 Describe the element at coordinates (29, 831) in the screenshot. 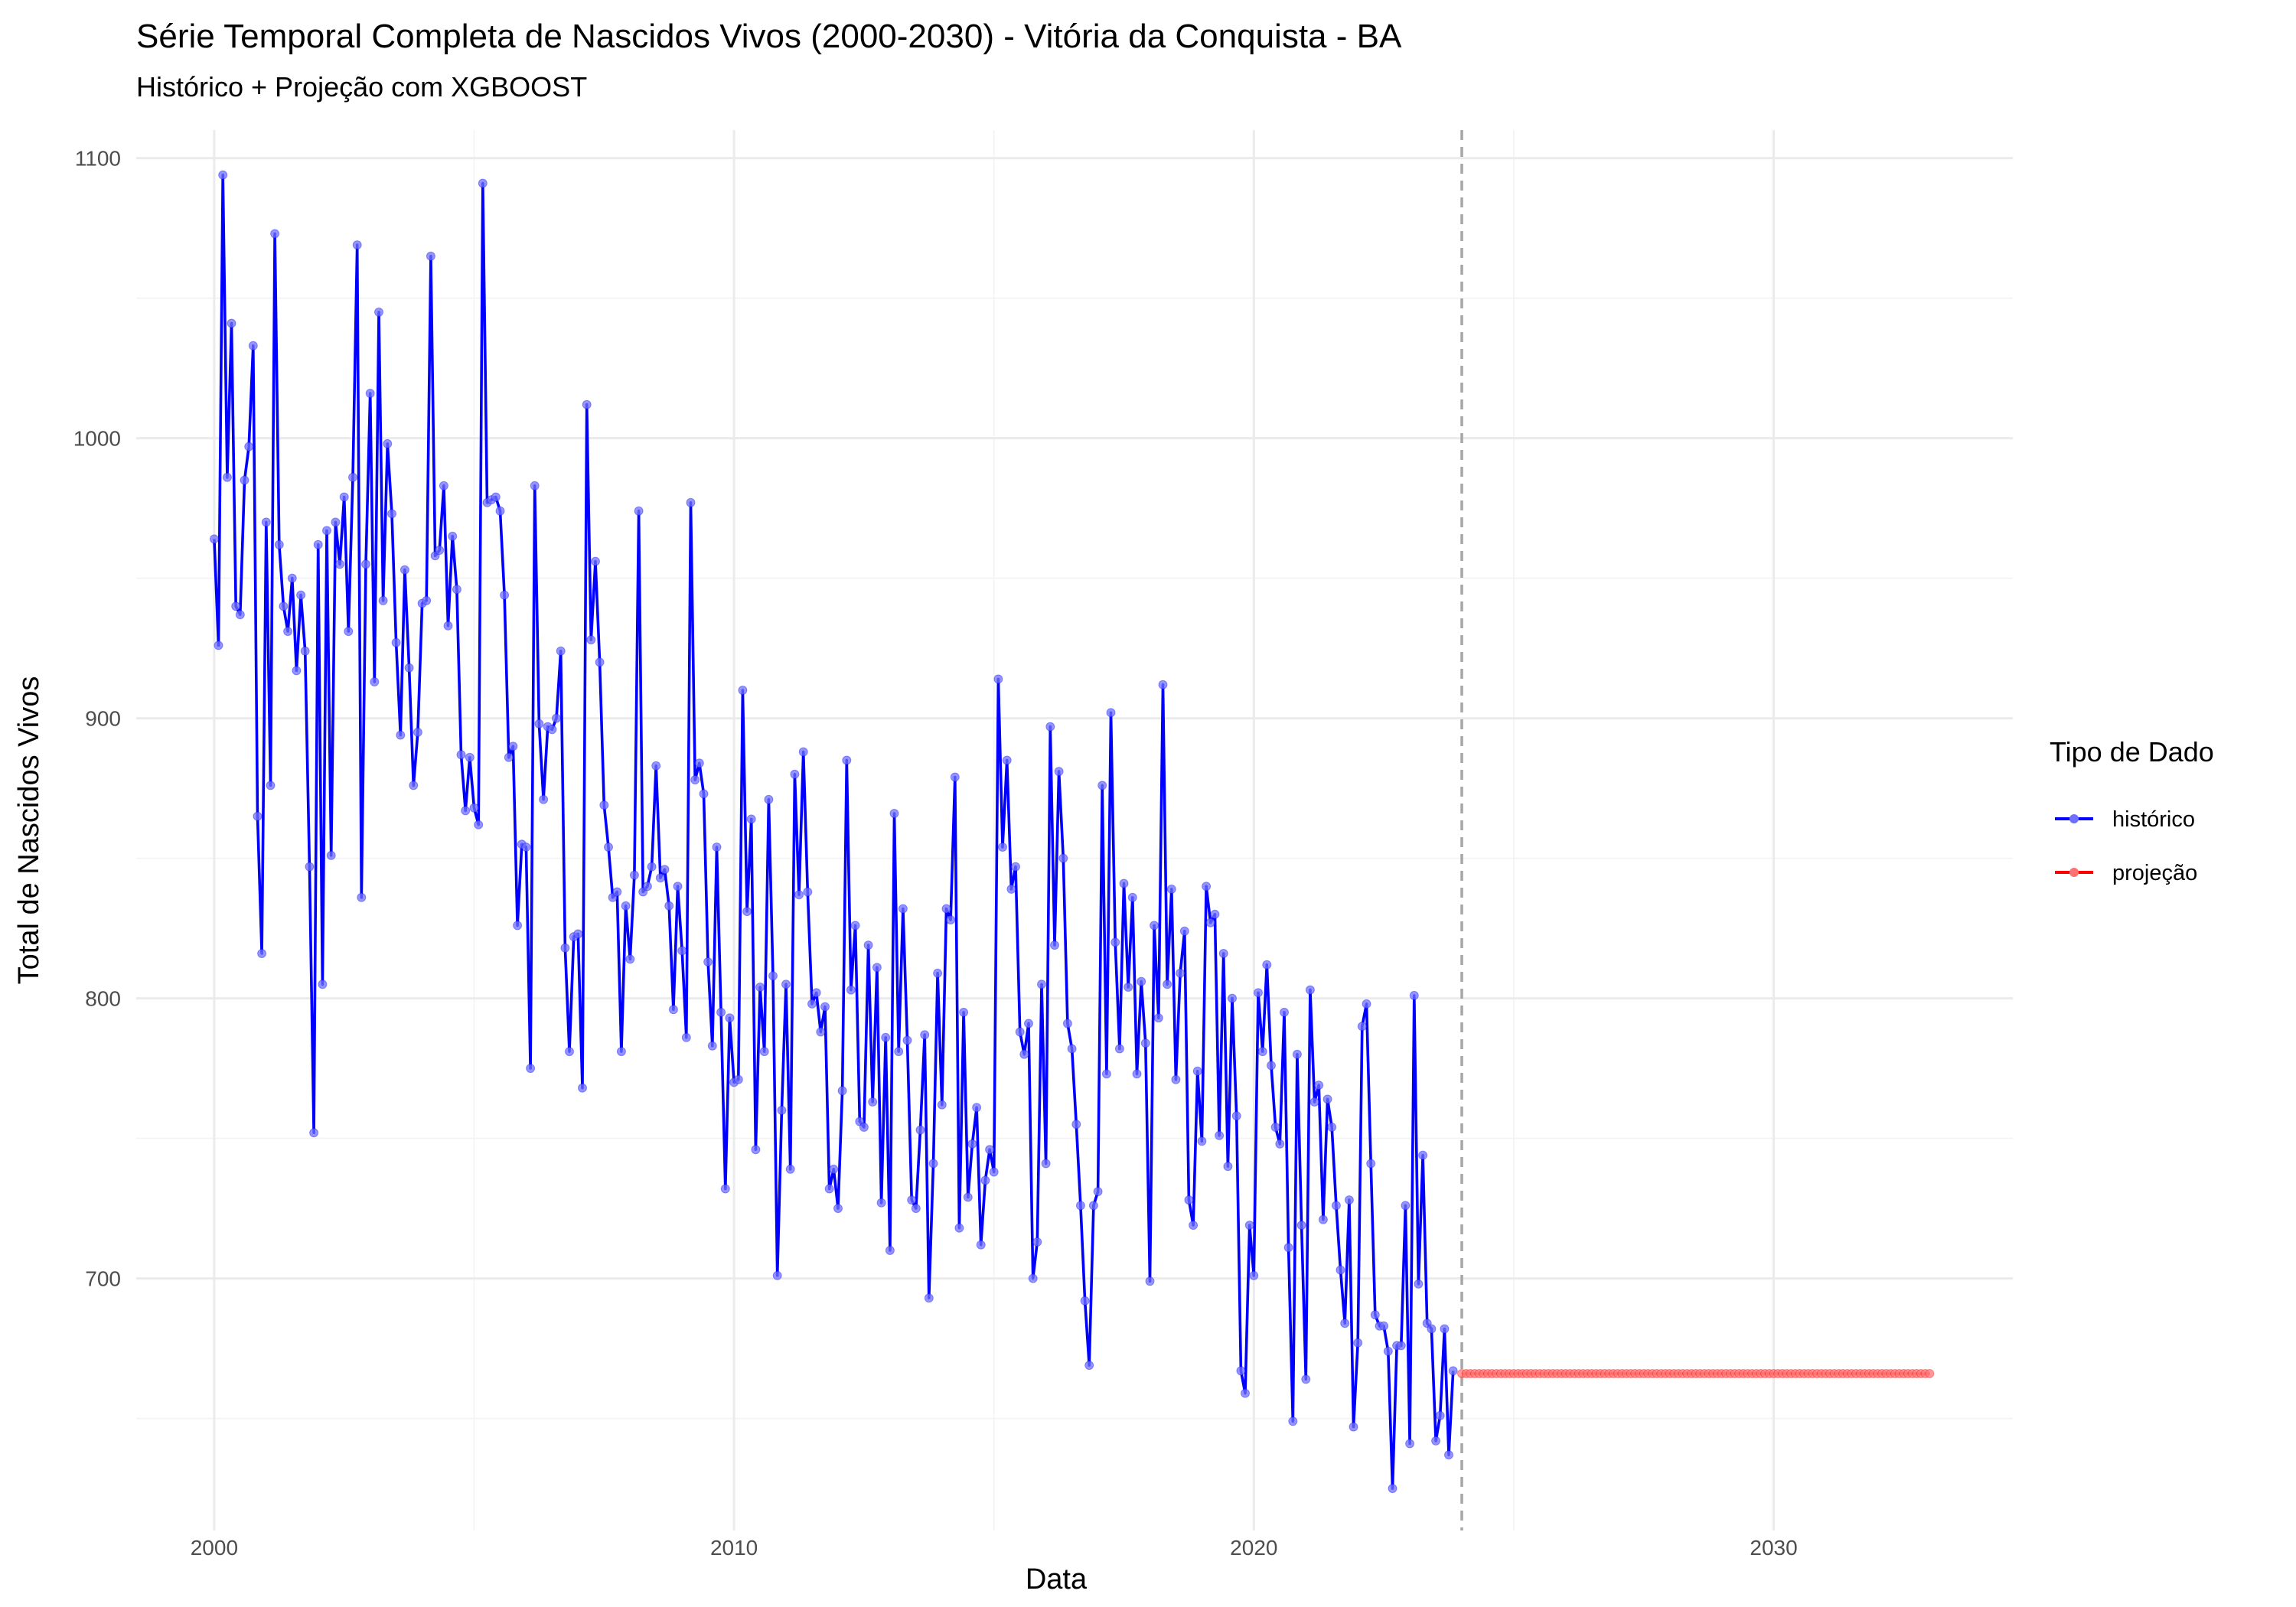

I see `y-axis-title: Total de Nascidos Vivos` at that location.